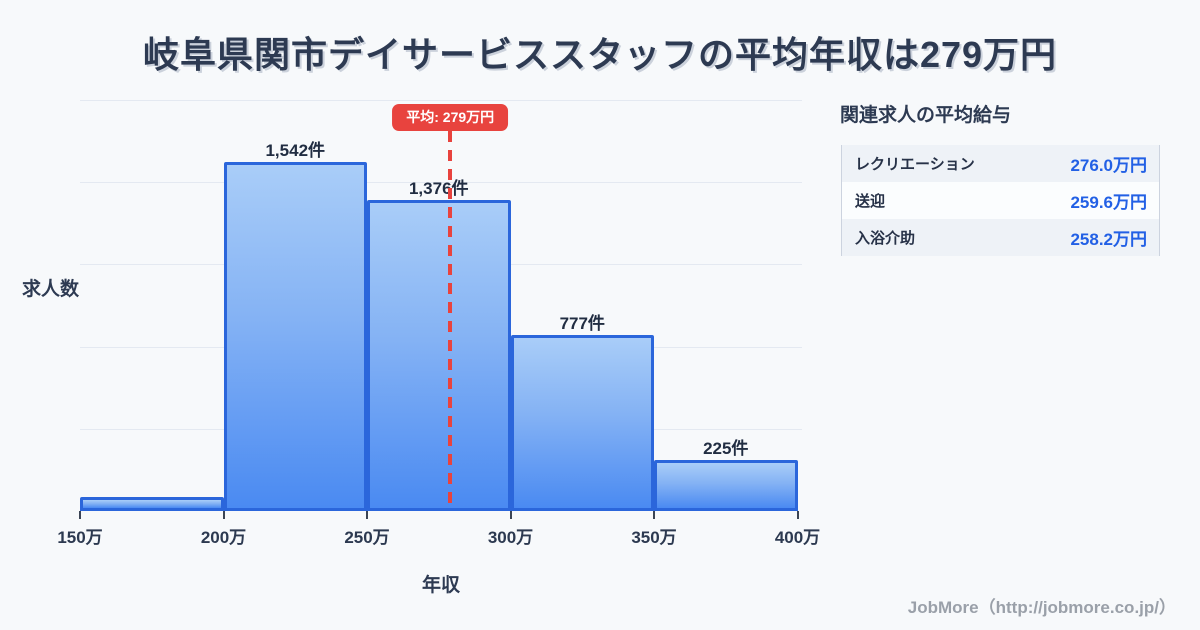 This screenshot has height=630, width=1200. I want to click on table-row: 送迎 259.6万円, so click(1000, 200).